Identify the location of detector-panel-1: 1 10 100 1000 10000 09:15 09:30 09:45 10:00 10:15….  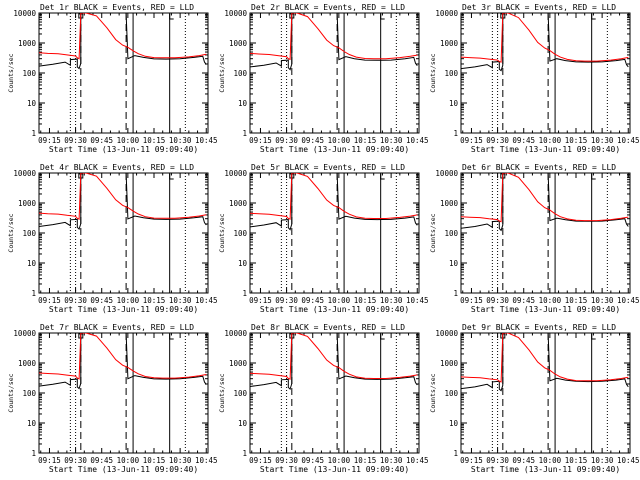
(112, 78).